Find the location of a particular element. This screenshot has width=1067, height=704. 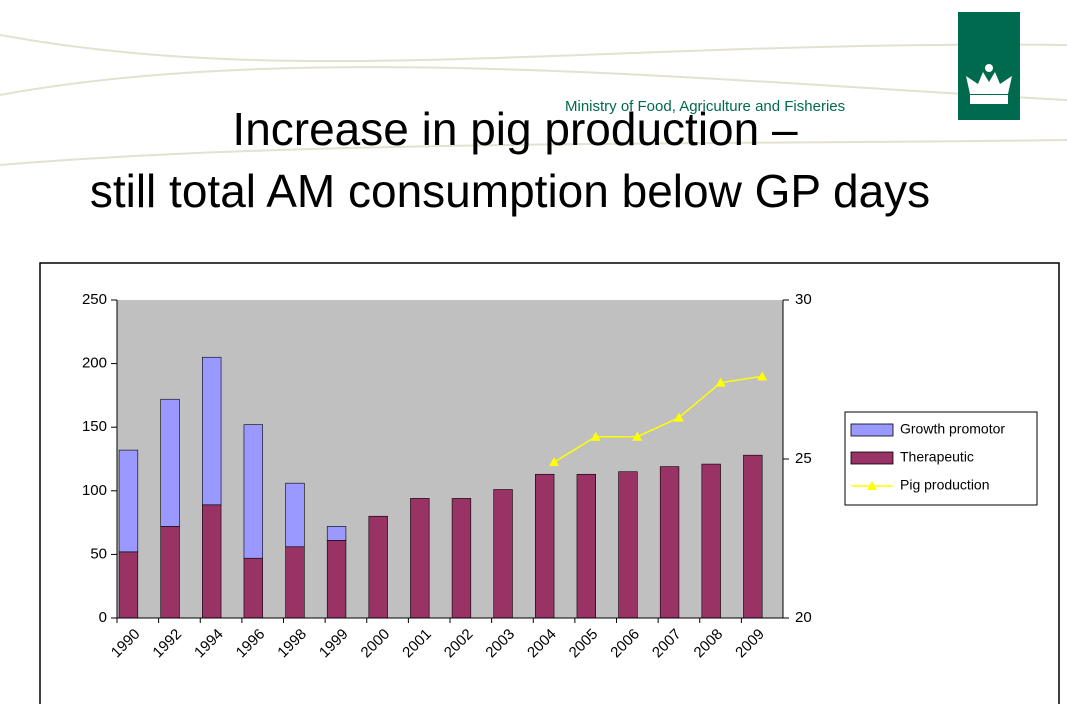

y-tick-label: 100 is located at coordinates (94, 490).